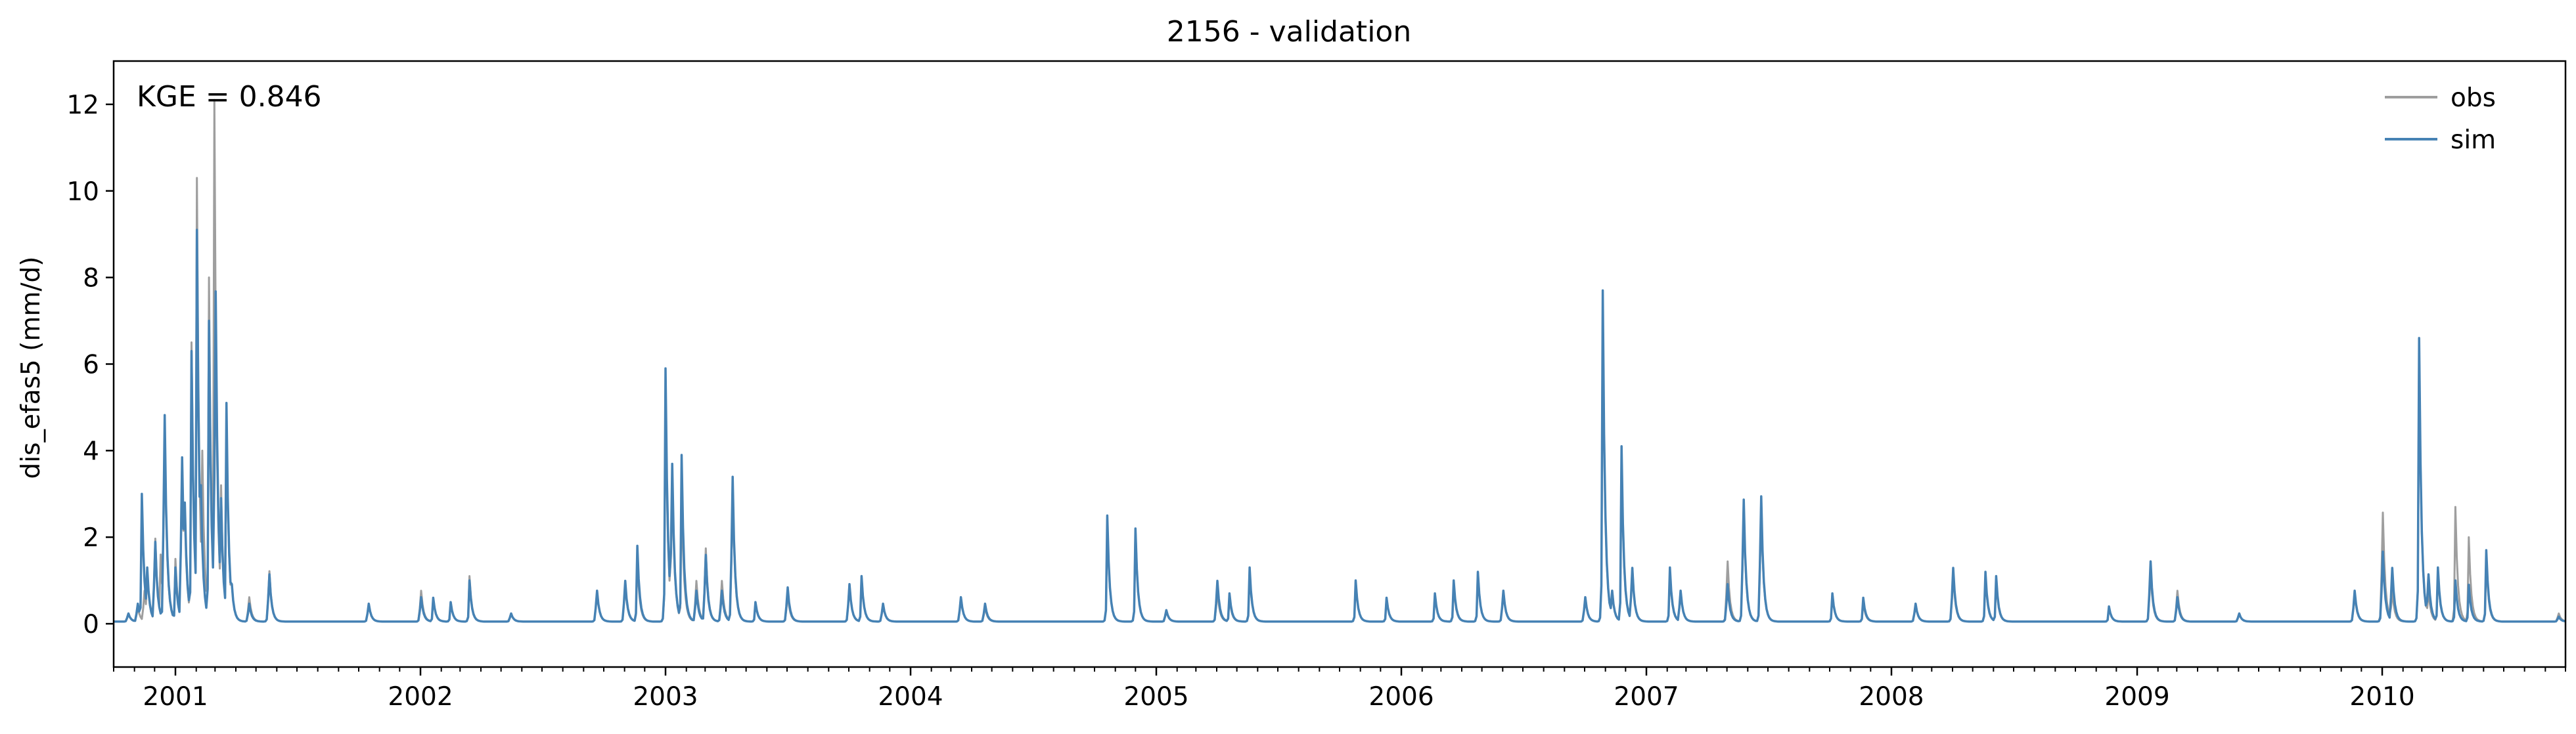 Image resolution: width=2576 pixels, height=734 pixels. I want to click on x-tick-label: 2007, so click(1646, 697).